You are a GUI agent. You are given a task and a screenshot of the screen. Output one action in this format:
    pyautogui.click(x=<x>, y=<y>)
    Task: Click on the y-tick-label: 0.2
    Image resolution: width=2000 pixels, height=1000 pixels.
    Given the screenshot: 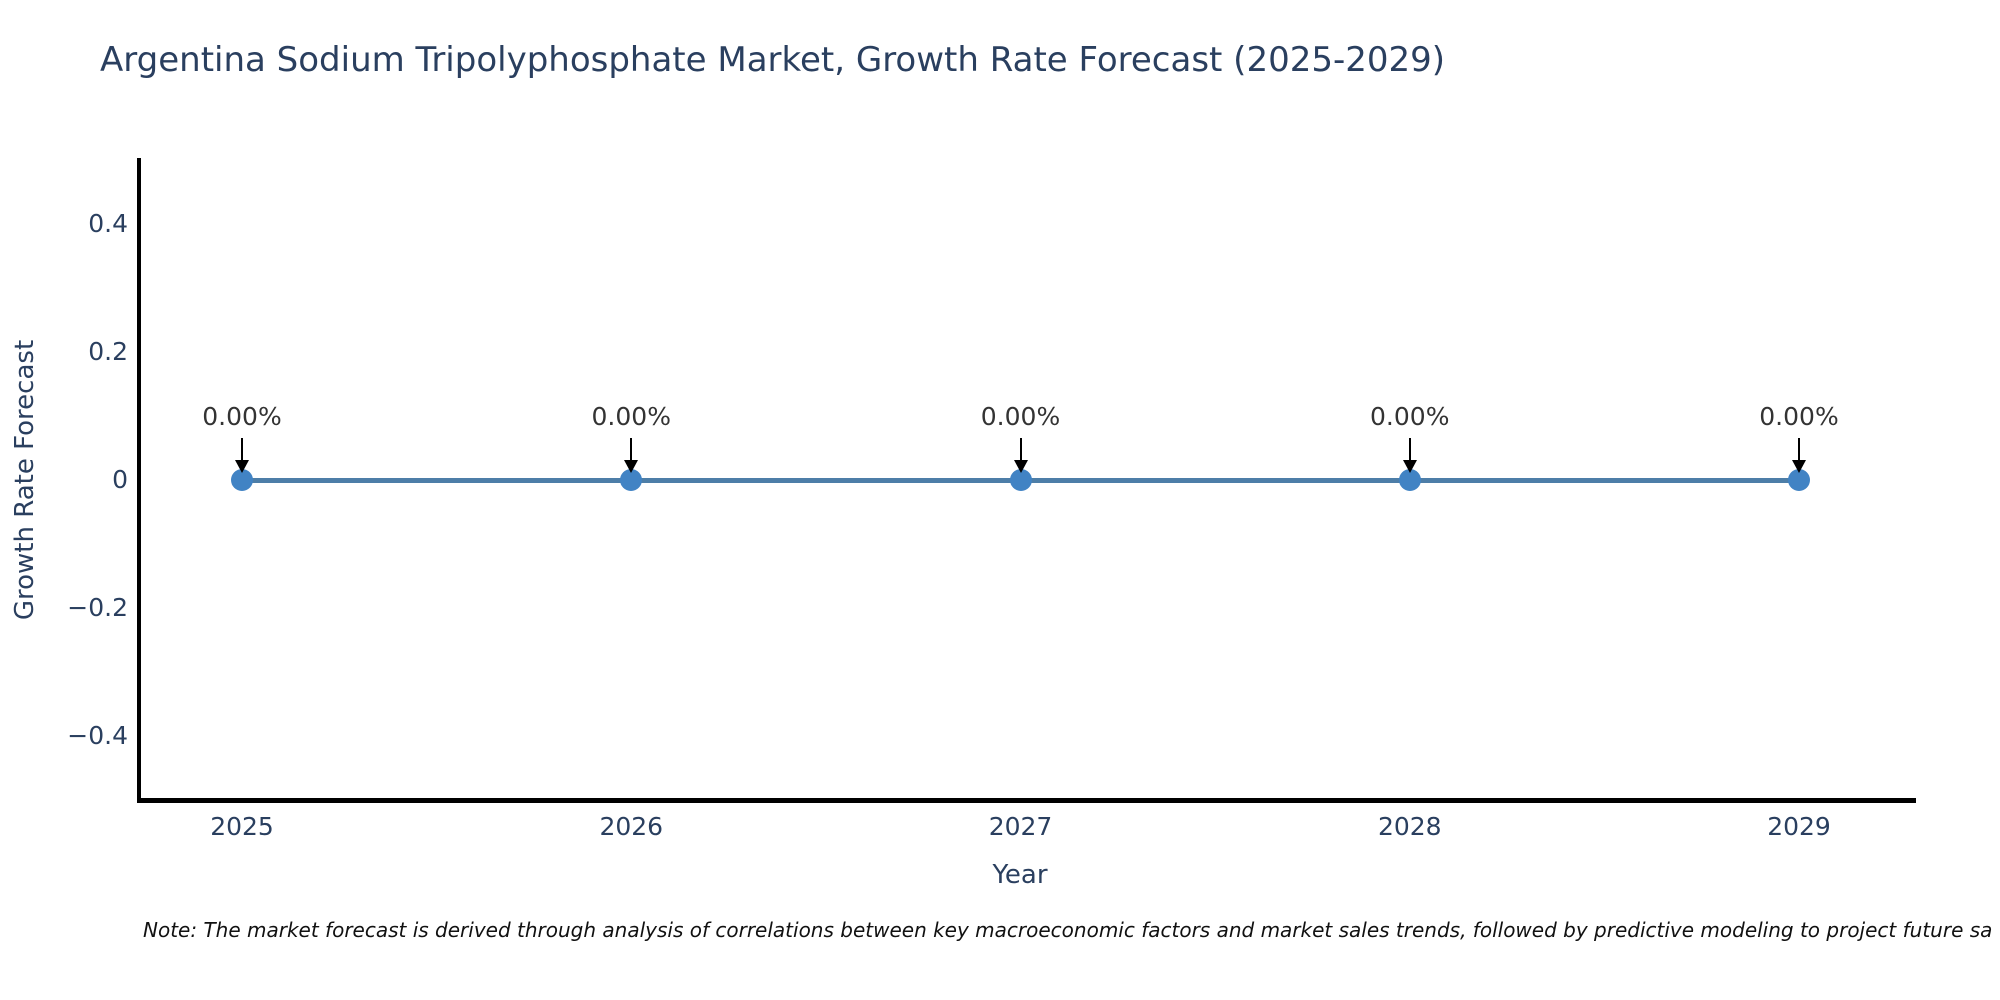 What is the action you would take?
    pyautogui.click(x=108, y=351)
    